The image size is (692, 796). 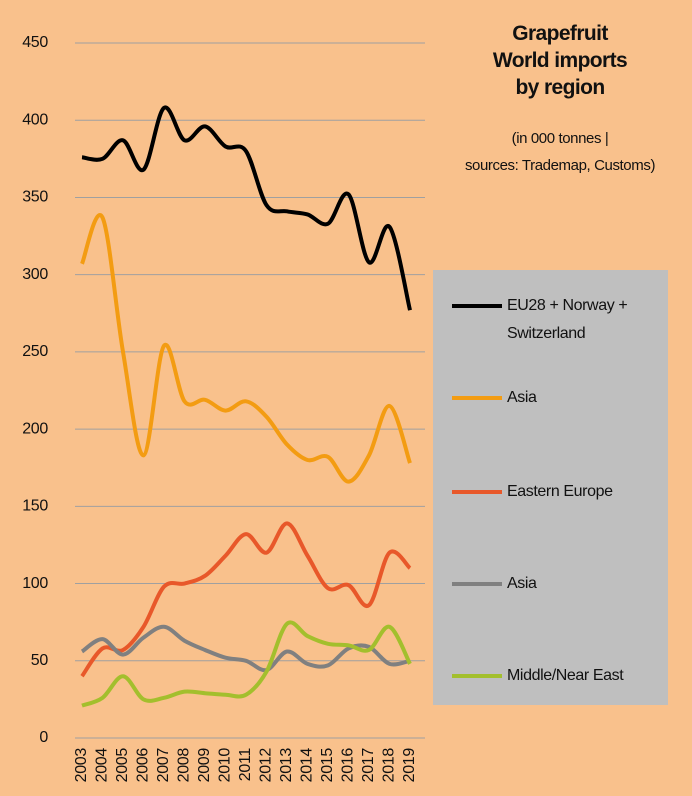 What do you see at coordinates (389, 765) in the screenshot?
I see `x-tick-label: 2018` at bounding box center [389, 765].